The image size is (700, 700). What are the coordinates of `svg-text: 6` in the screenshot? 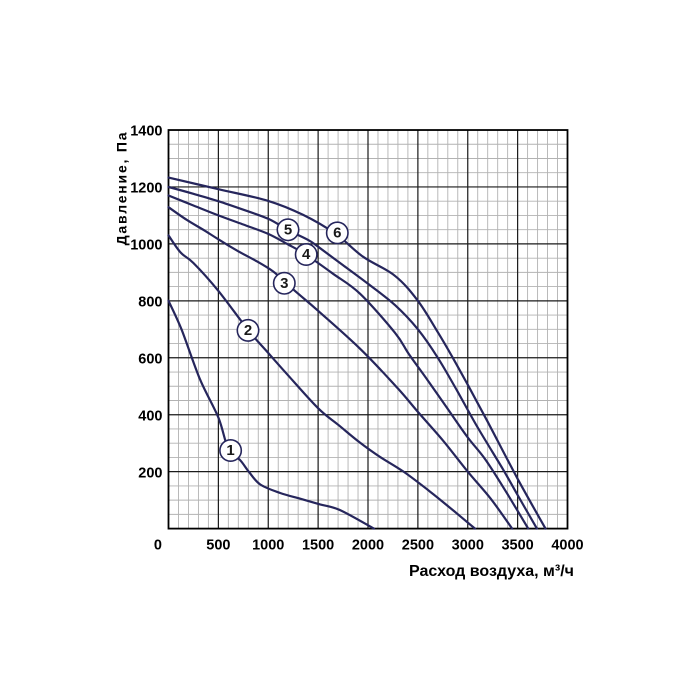 It's located at (337, 233).